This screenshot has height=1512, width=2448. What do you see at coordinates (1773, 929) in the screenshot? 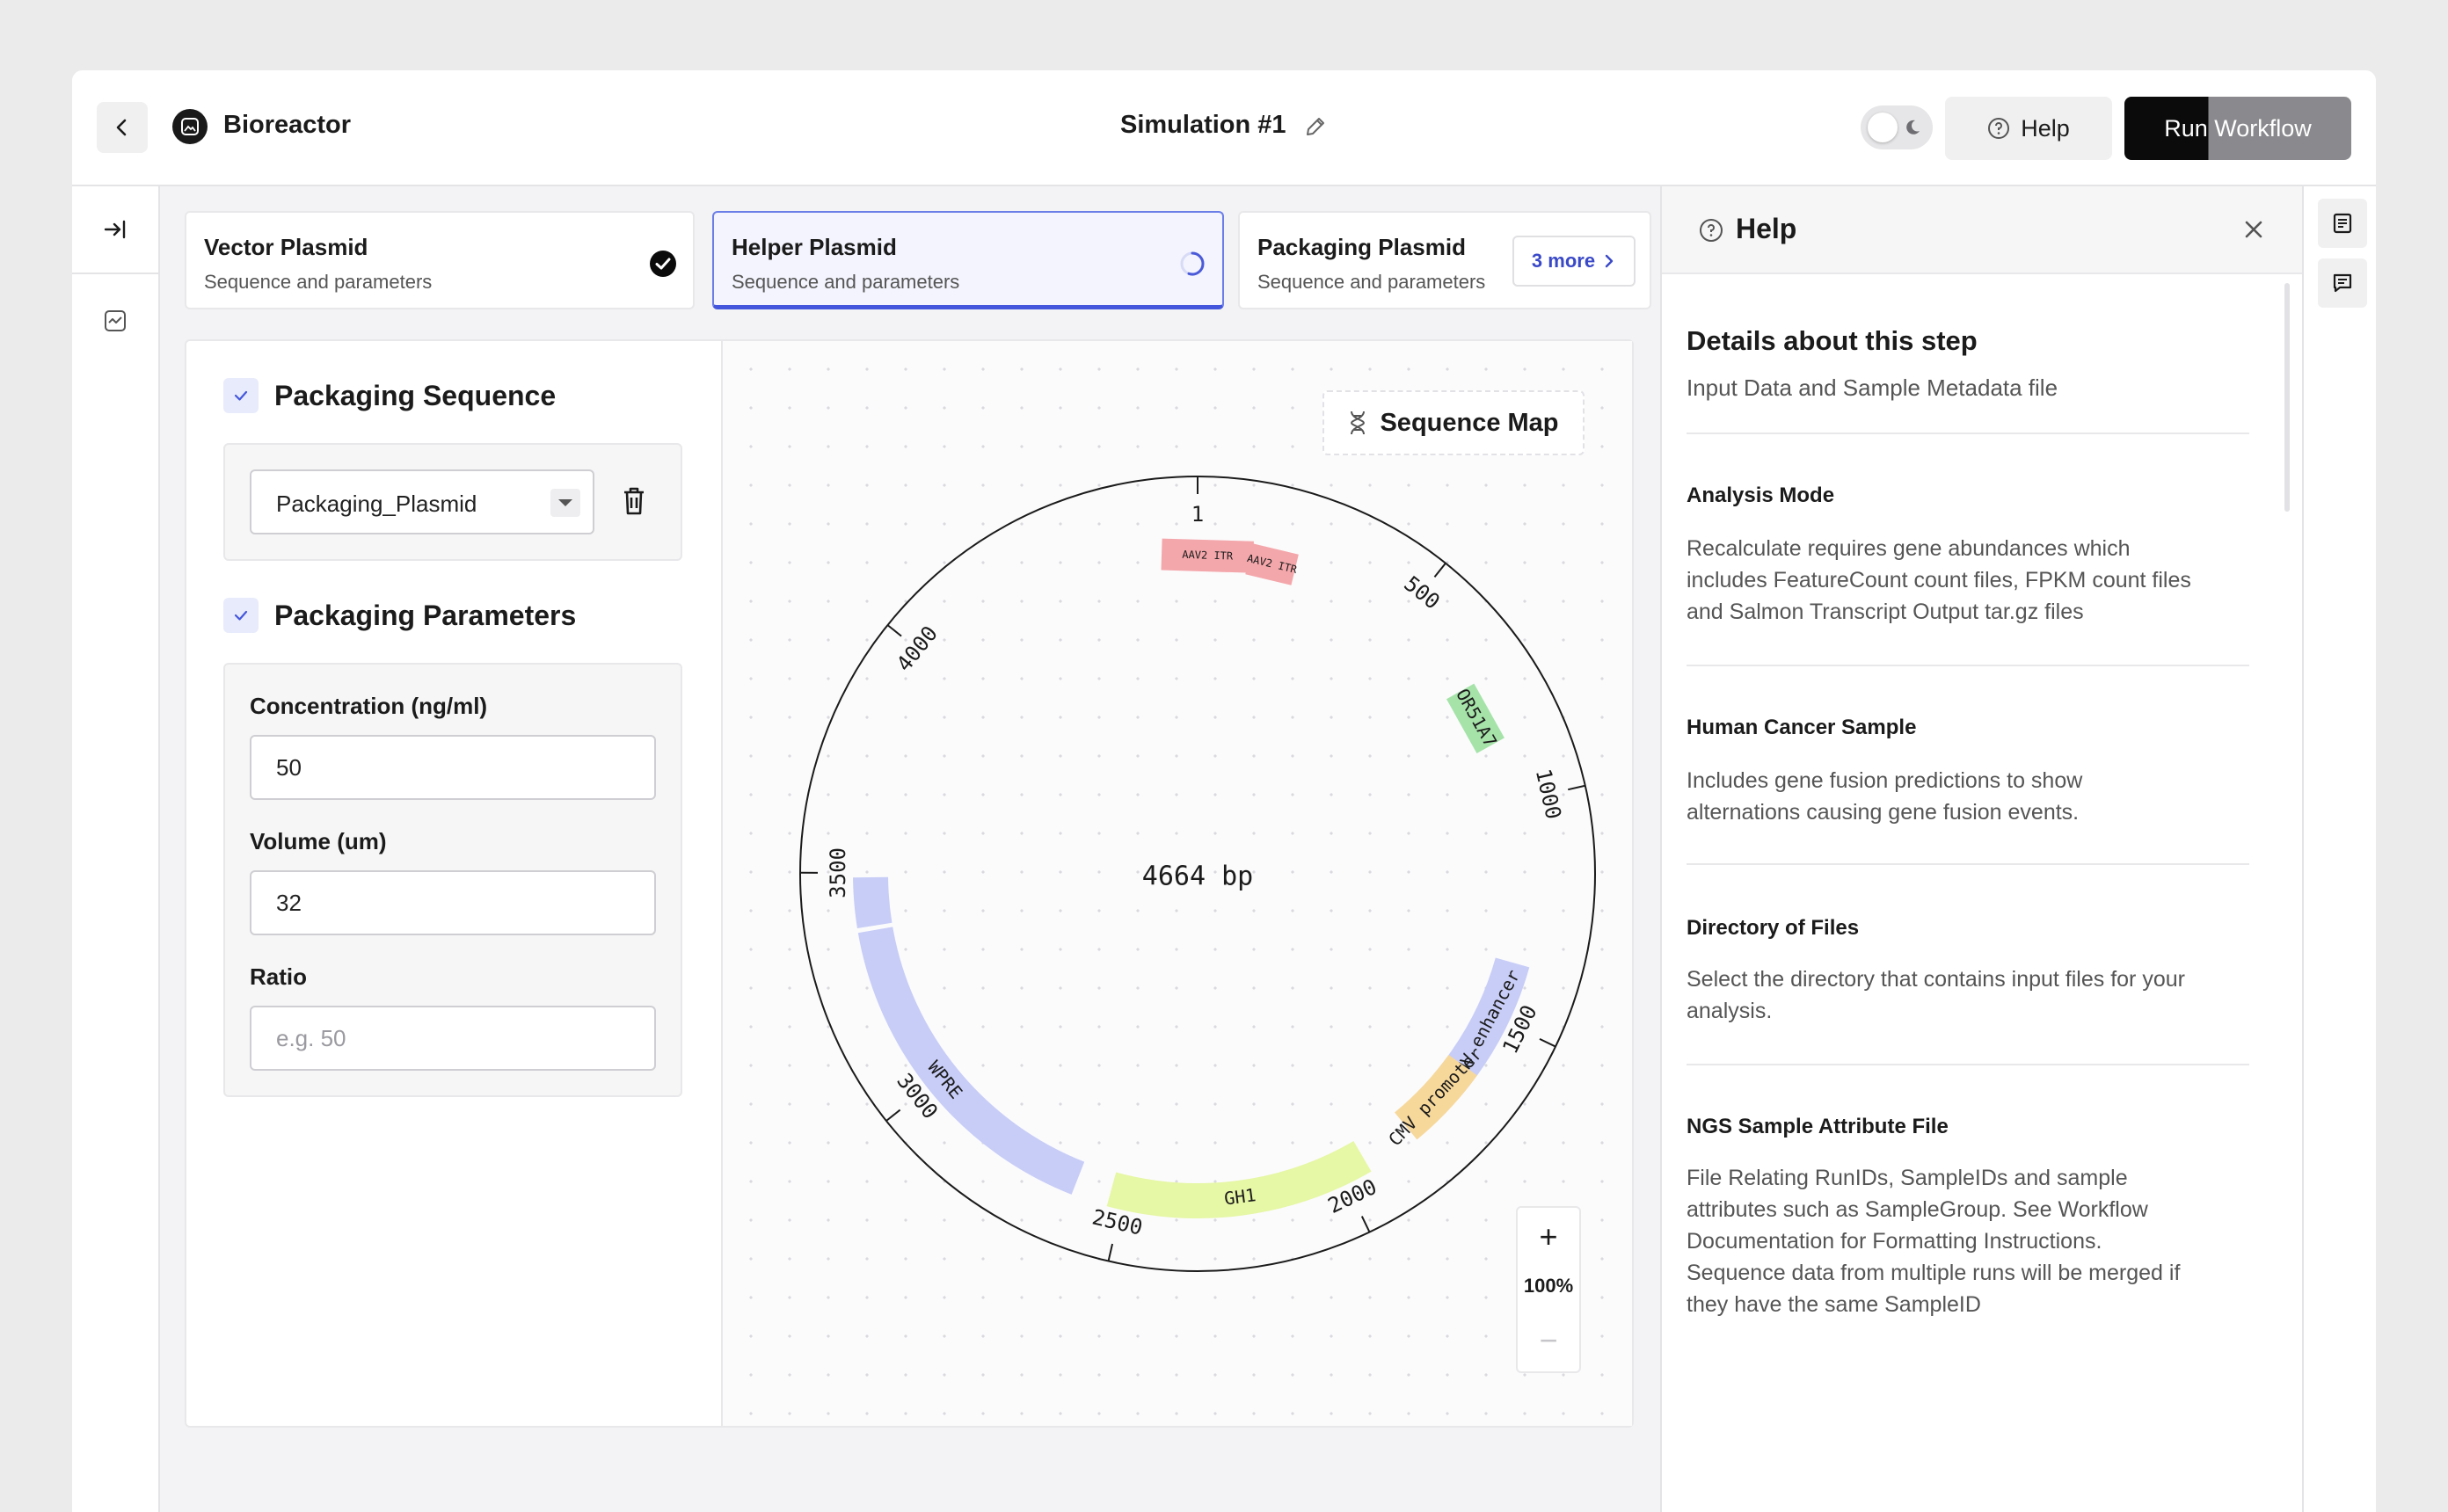
I see `directory-of-files-label: Directory of Files` at bounding box center [1773, 929].